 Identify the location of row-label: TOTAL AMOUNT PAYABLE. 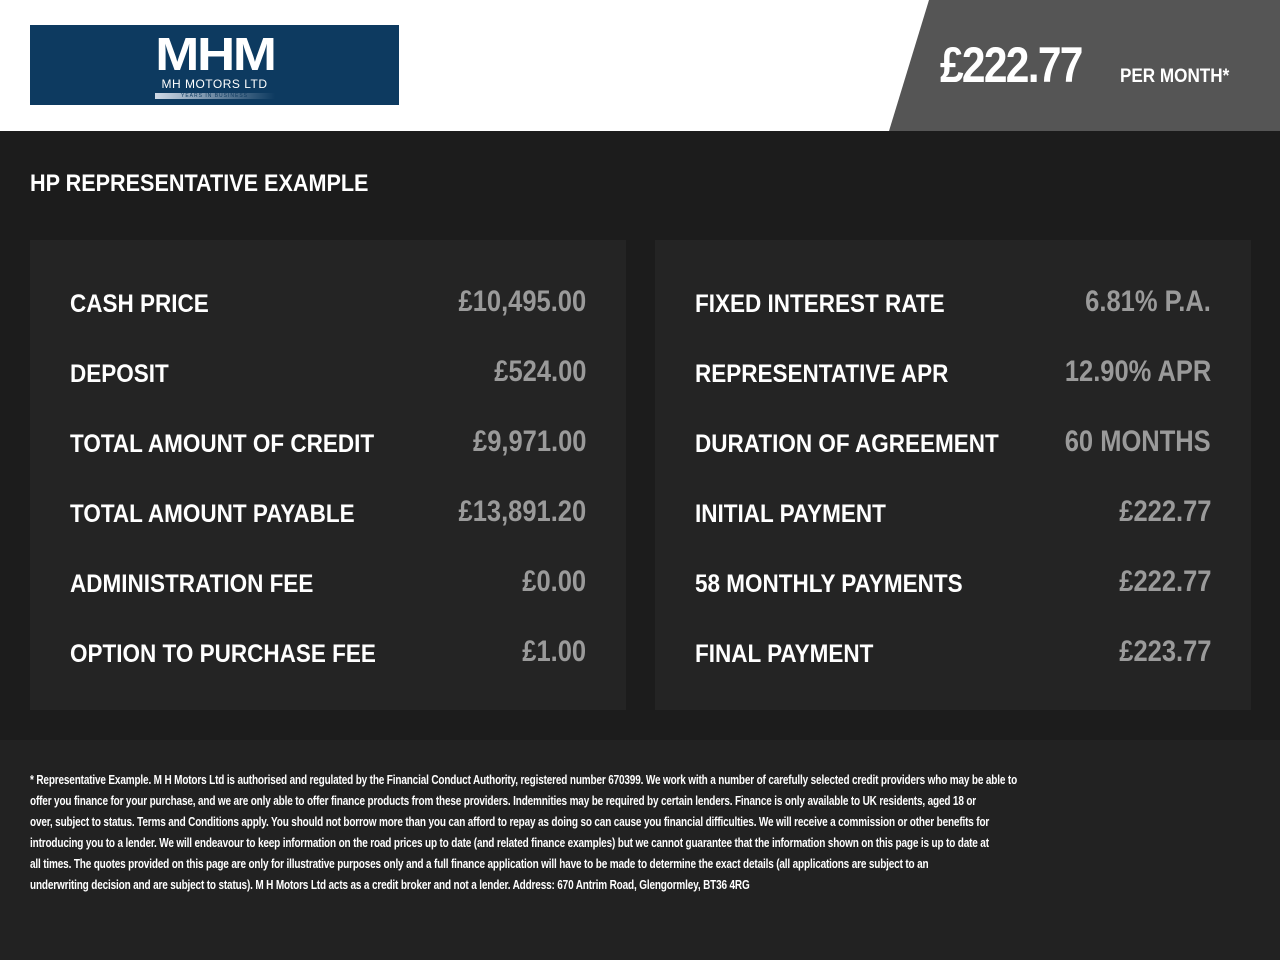
(212, 514).